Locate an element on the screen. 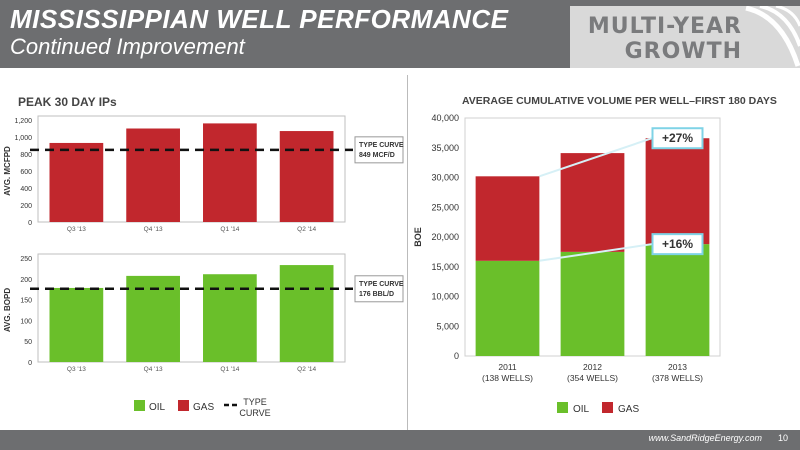  y-axis-title: AVG. MCFPD is located at coordinates (7, 171).